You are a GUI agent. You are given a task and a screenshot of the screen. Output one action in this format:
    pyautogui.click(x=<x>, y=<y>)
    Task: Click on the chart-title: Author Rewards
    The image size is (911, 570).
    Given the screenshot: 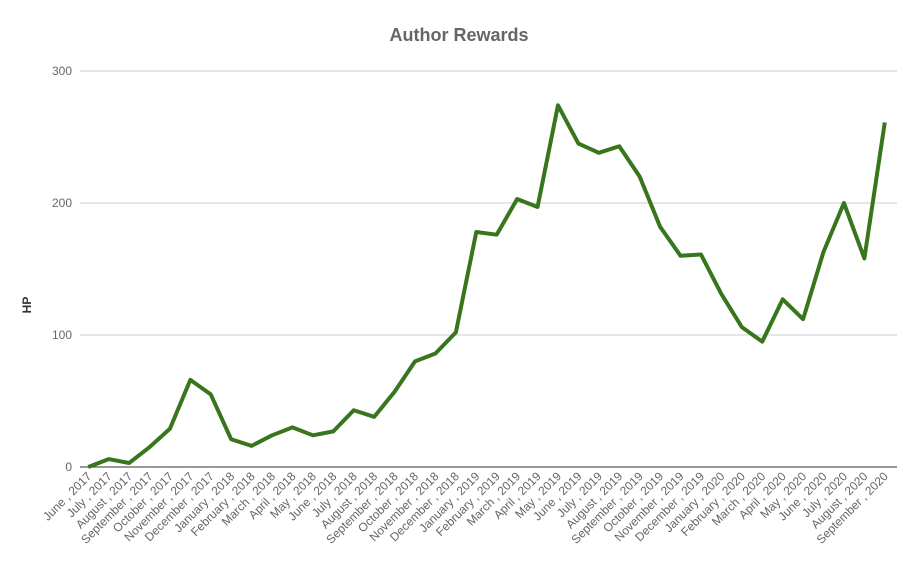 What is the action you would take?
    pyautogui.click(x=458, y=35)
    